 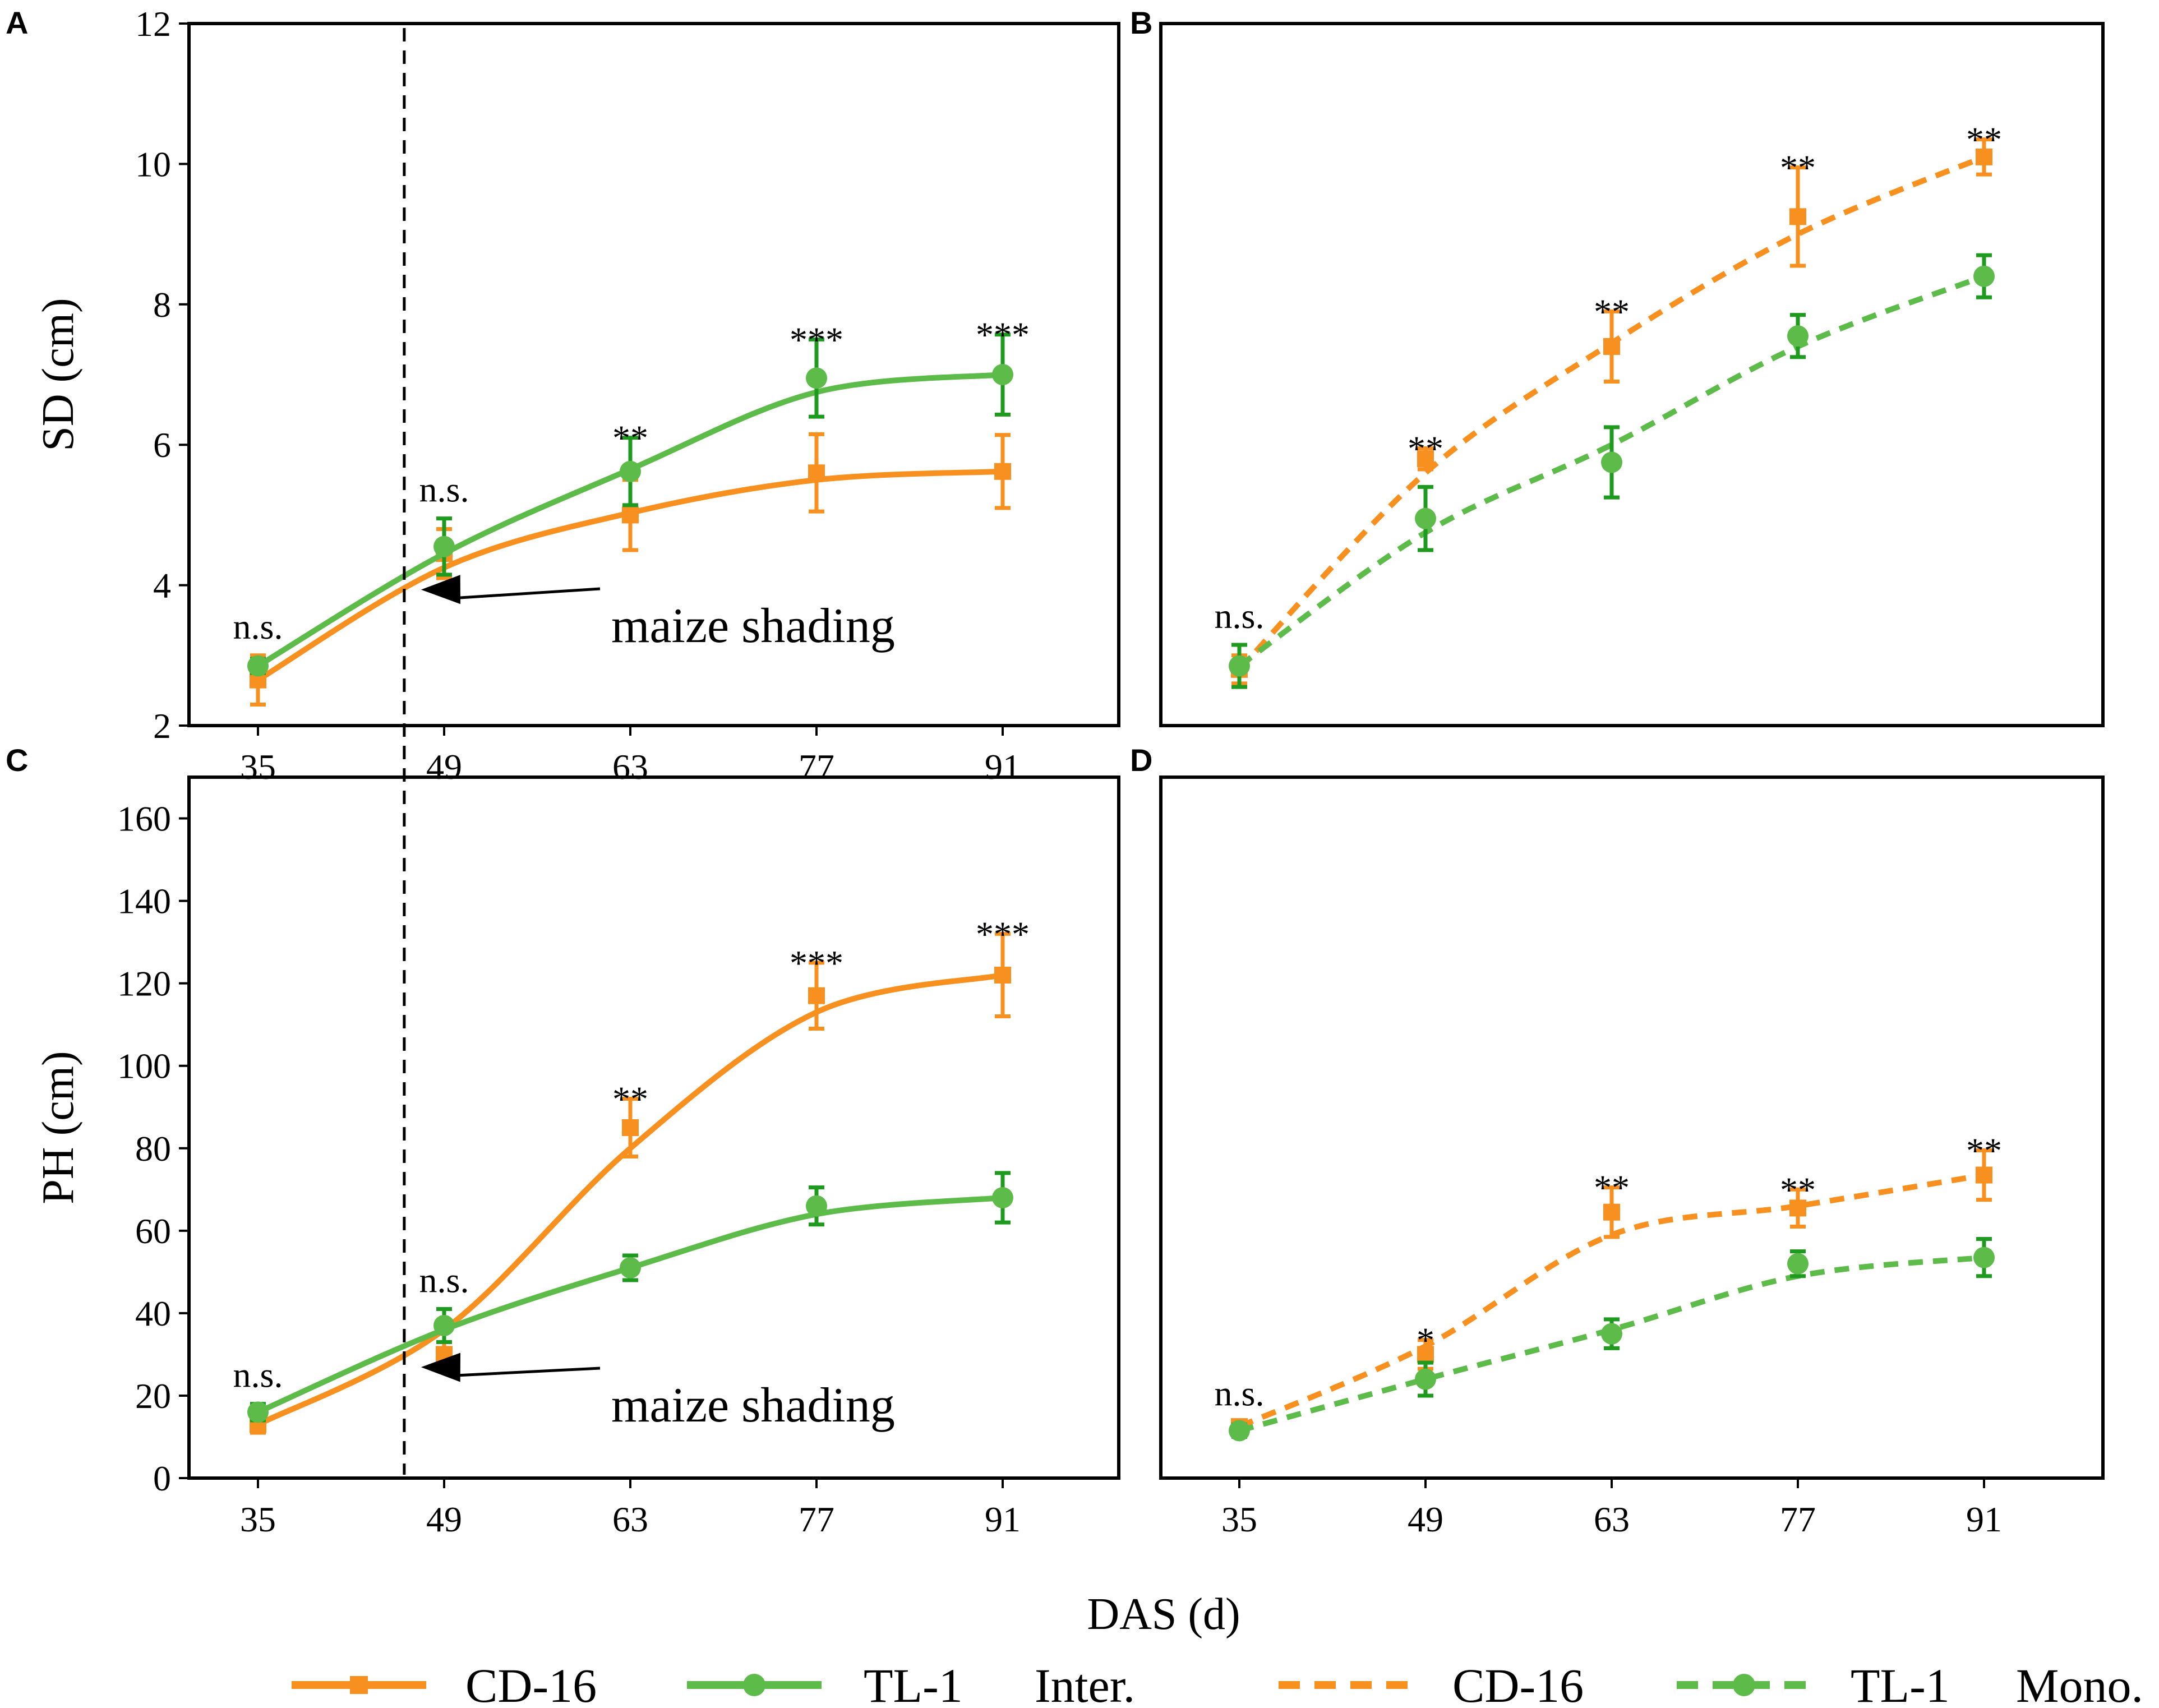 What do you see at coordinates (144, 984) in the screenshot?
I see `y-tick-label: 120` at bounding box center [144, 984].